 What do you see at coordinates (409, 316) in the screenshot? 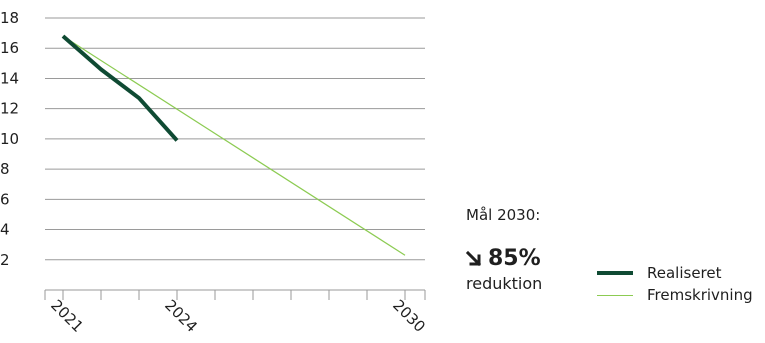
I see `x-tick-label-2030: 2030` at bounding box center [409, 316].